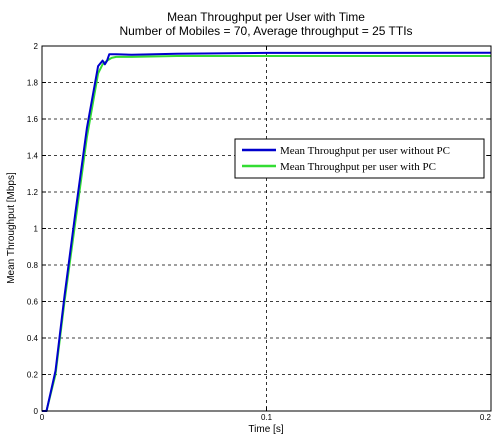  I want to click on y-tick-label: 0, so click(36, 411).